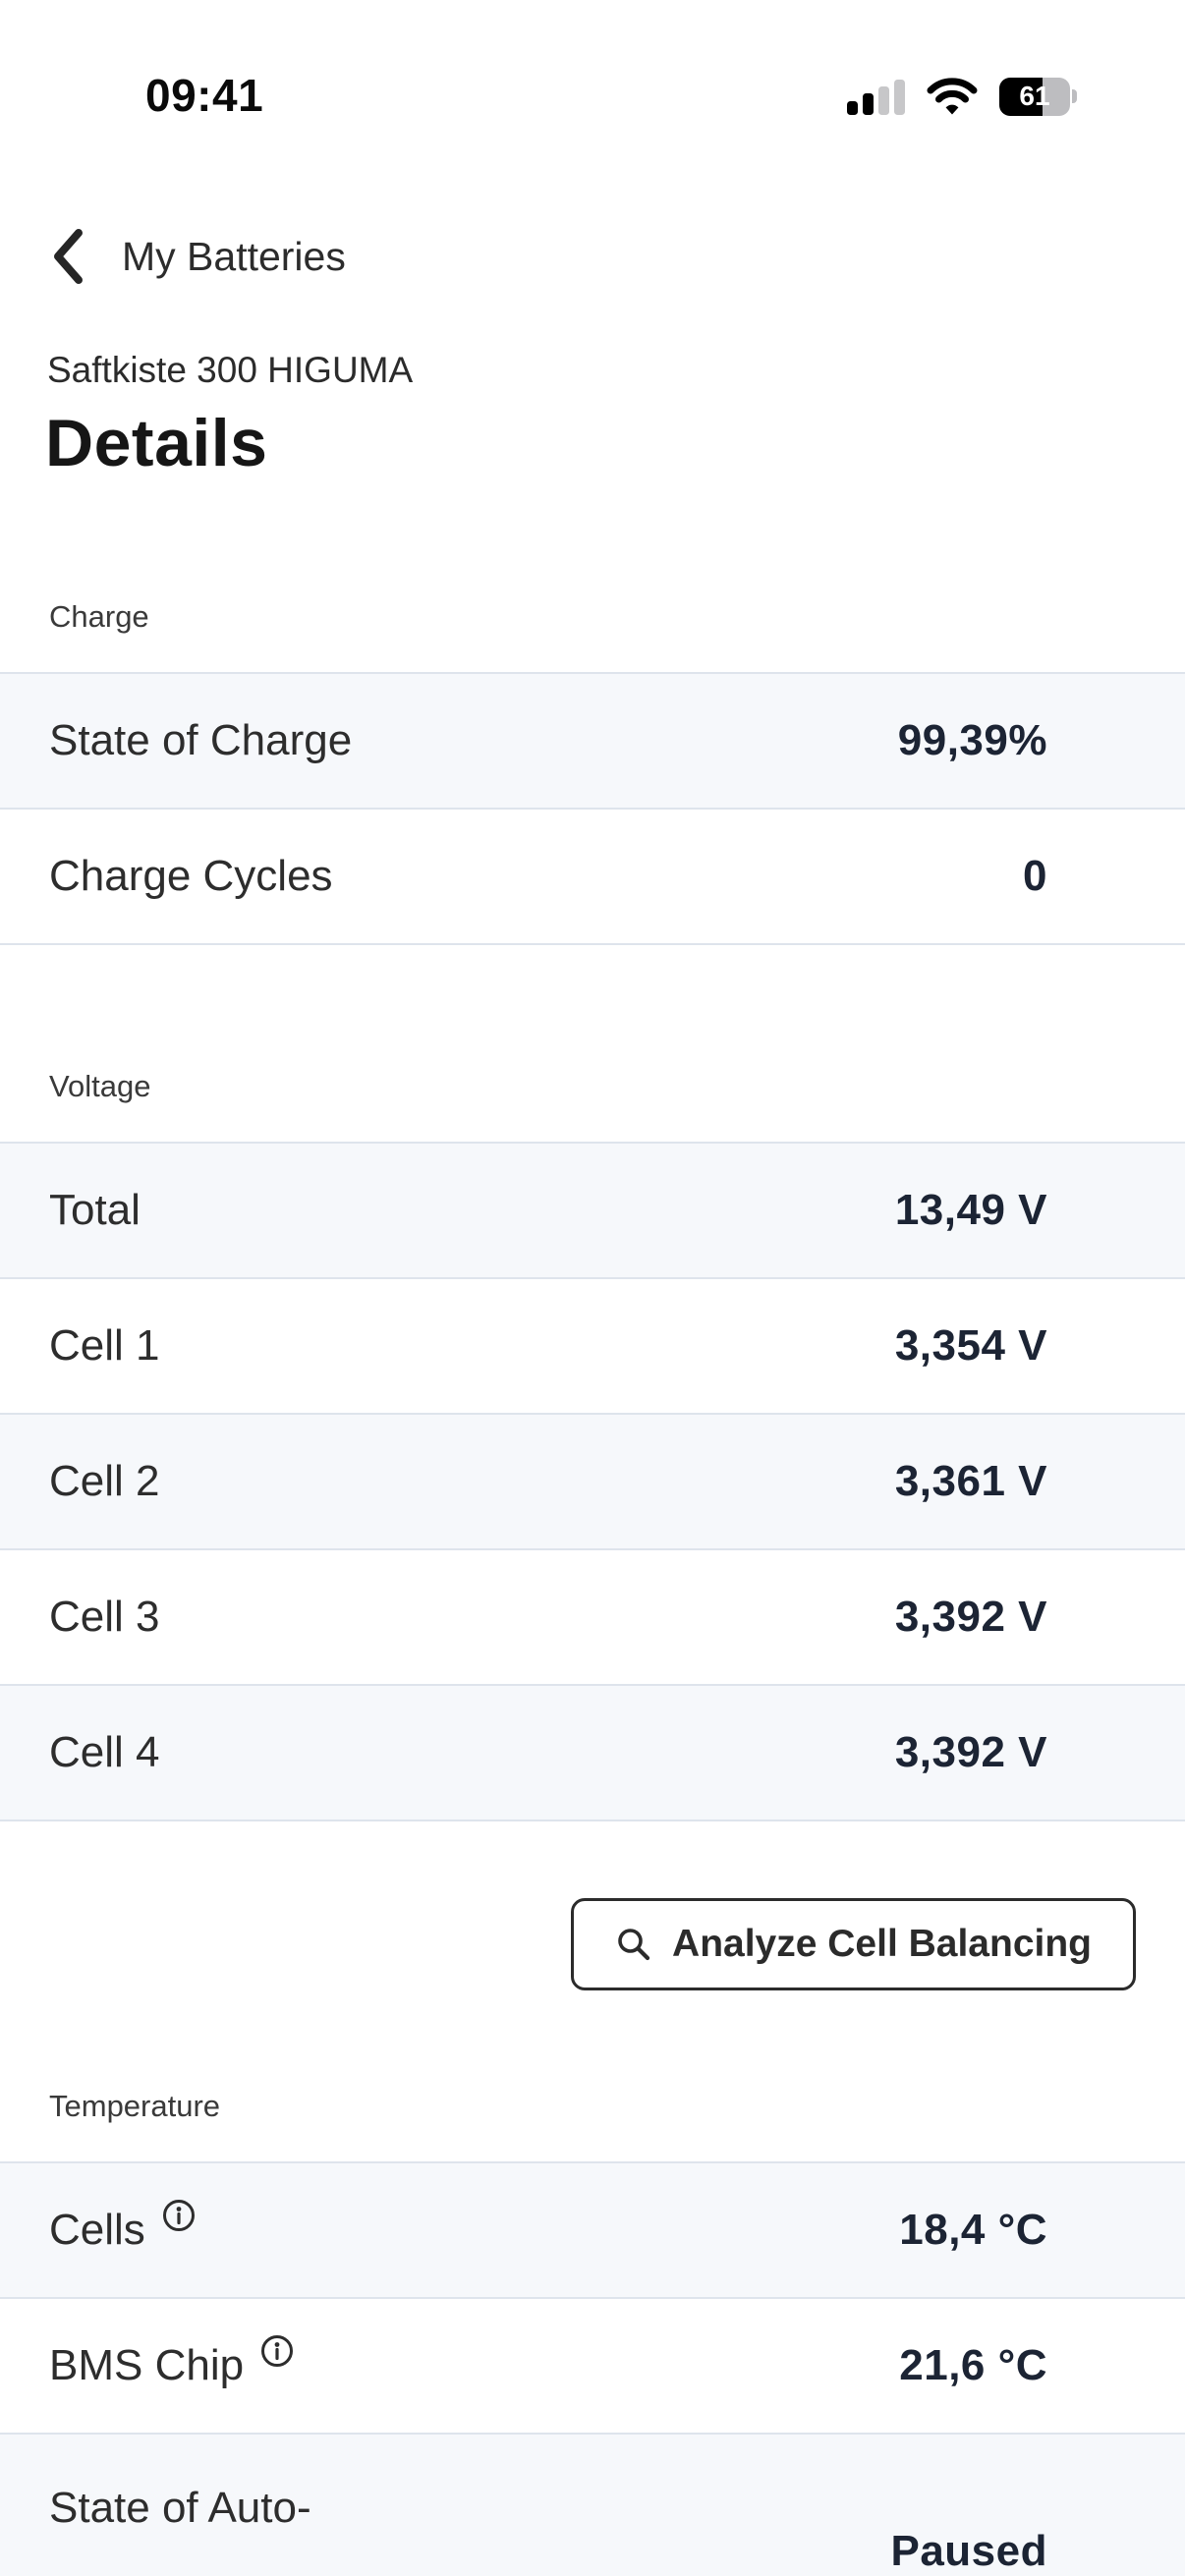 The height and width of the screenshot is (2576, 1185). What do you see at coordinates (147, 2365) in the screenshot?
I see `row-label-text: BMS Chip` at bounding box center [147, 2365].